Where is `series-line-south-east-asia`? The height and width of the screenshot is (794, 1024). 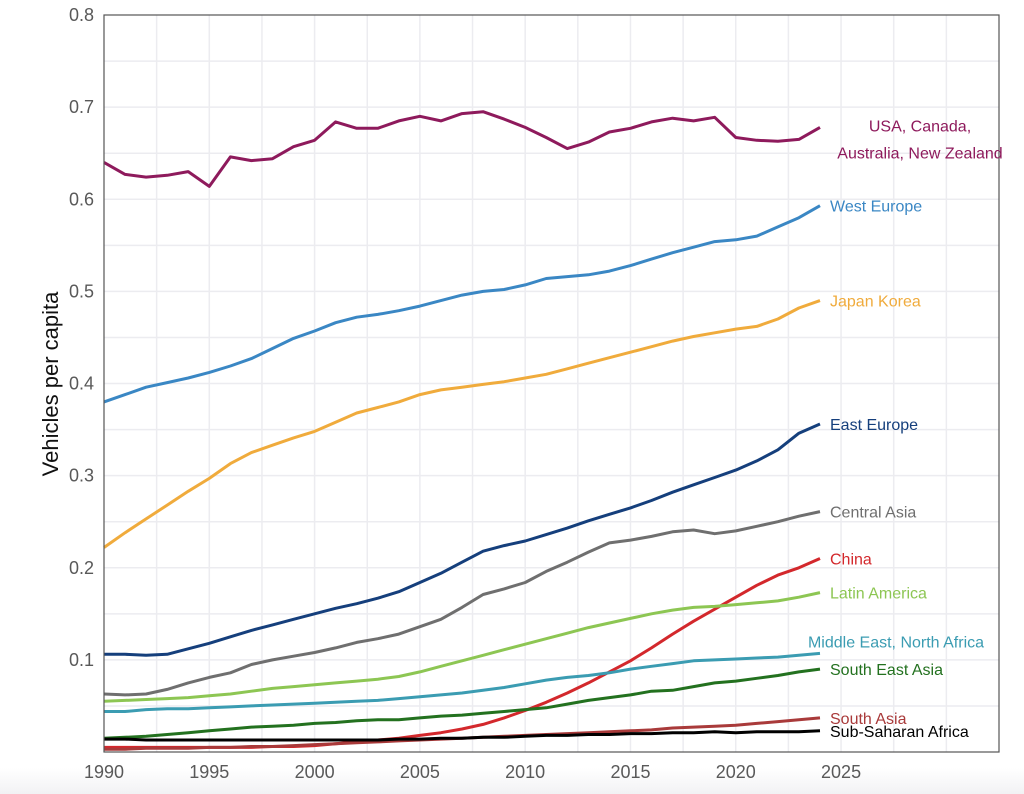 series-line-south-east-asia is located at coordinates (462, 703).